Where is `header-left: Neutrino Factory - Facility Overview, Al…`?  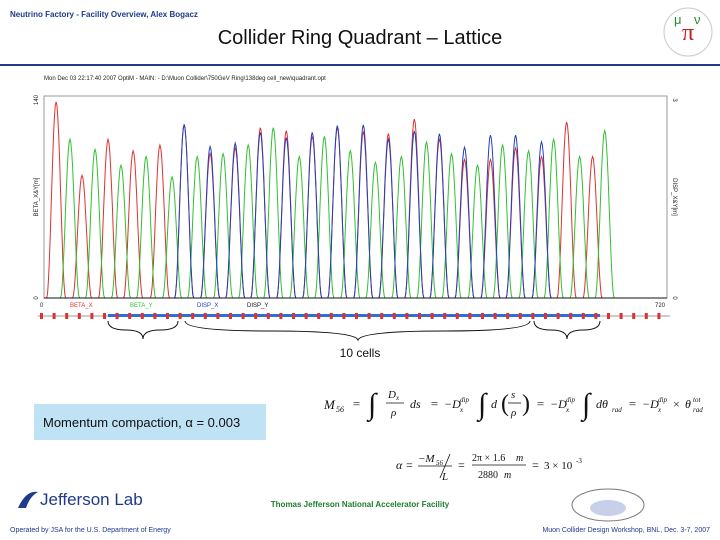
header-left: Neutrino Factory - Facility Overview, Al… is located at coordinates (104, 14).